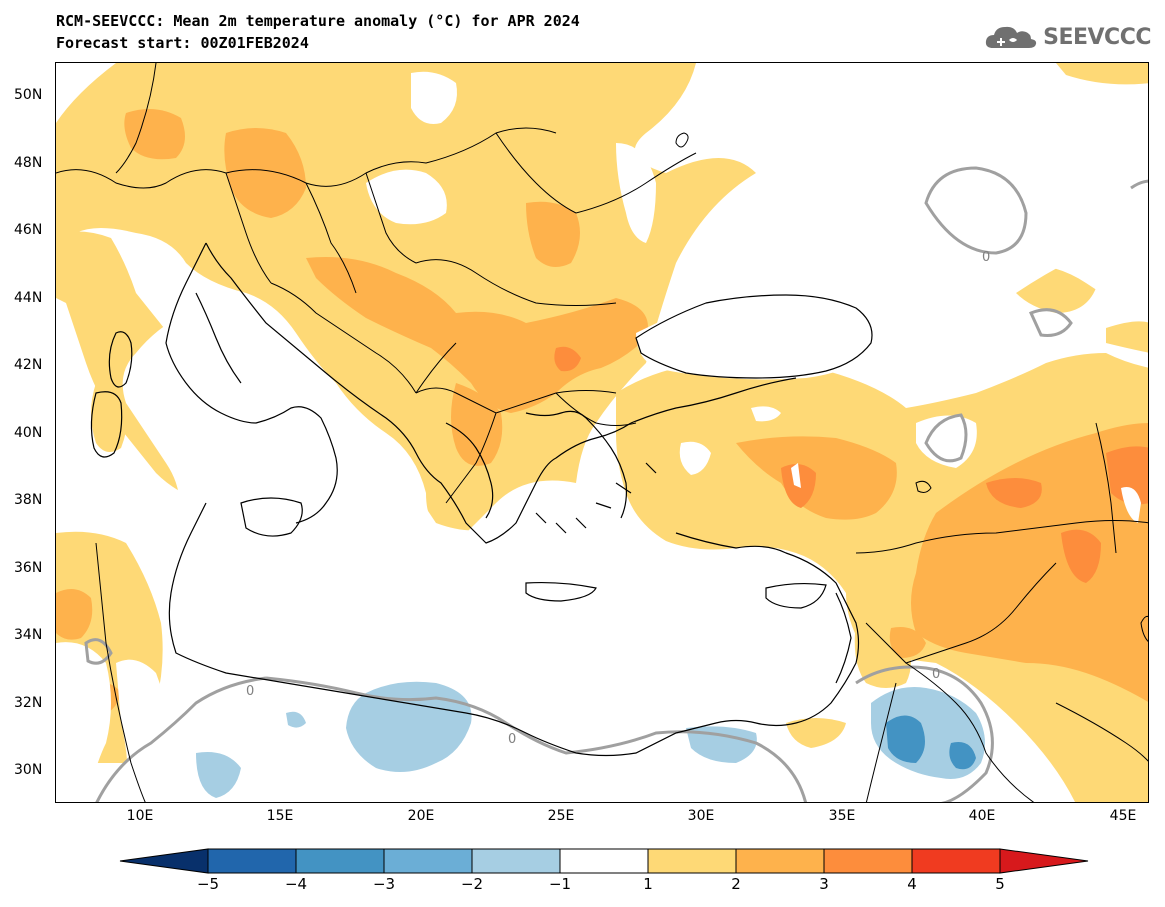 Image resolution: width=1165 pixels, height=907 pixels. I want to click on negative-anomaly, so click(590, 739).